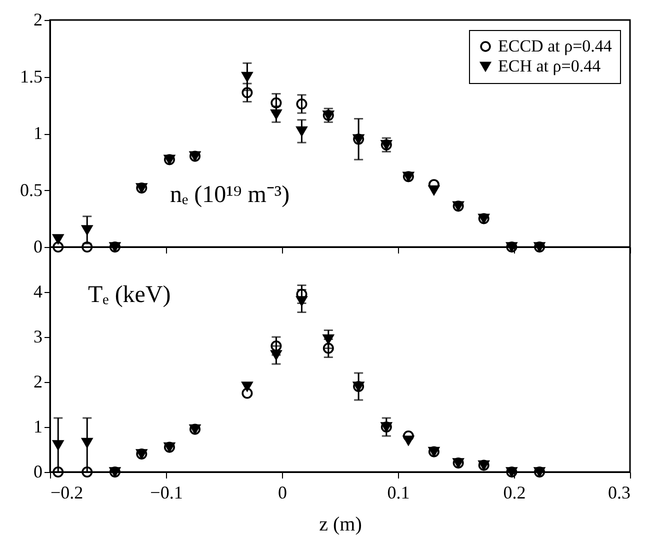 Image resolution: width=648 pixels, height=553 pixels. What do you see at coordinates (38, 336) in the screenshot?
I see `y-tick-label: 3` at bounding box center [38, 336].